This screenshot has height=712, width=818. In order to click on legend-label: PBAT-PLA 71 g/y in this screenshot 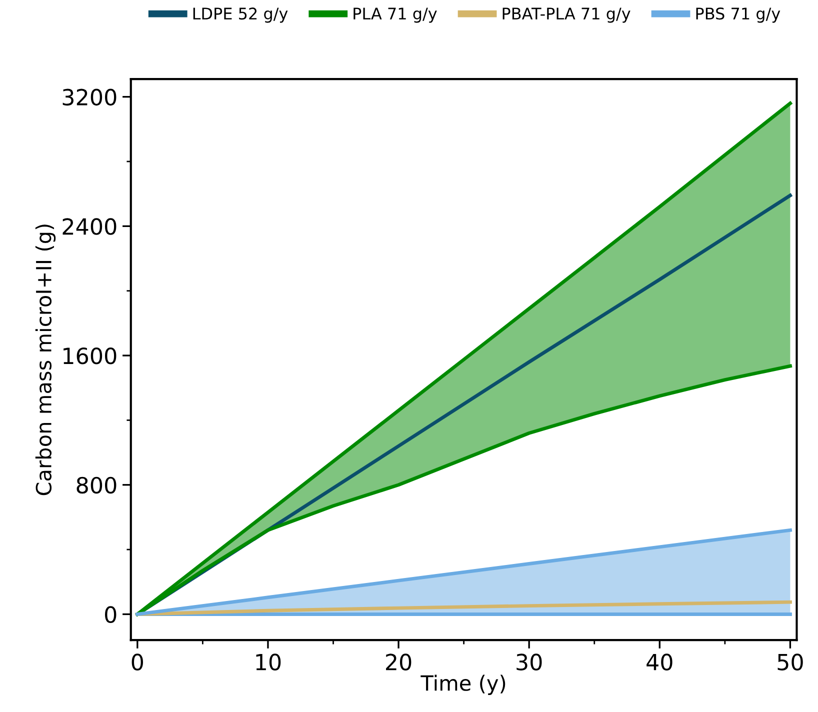, I will do `click(566, 15)`.